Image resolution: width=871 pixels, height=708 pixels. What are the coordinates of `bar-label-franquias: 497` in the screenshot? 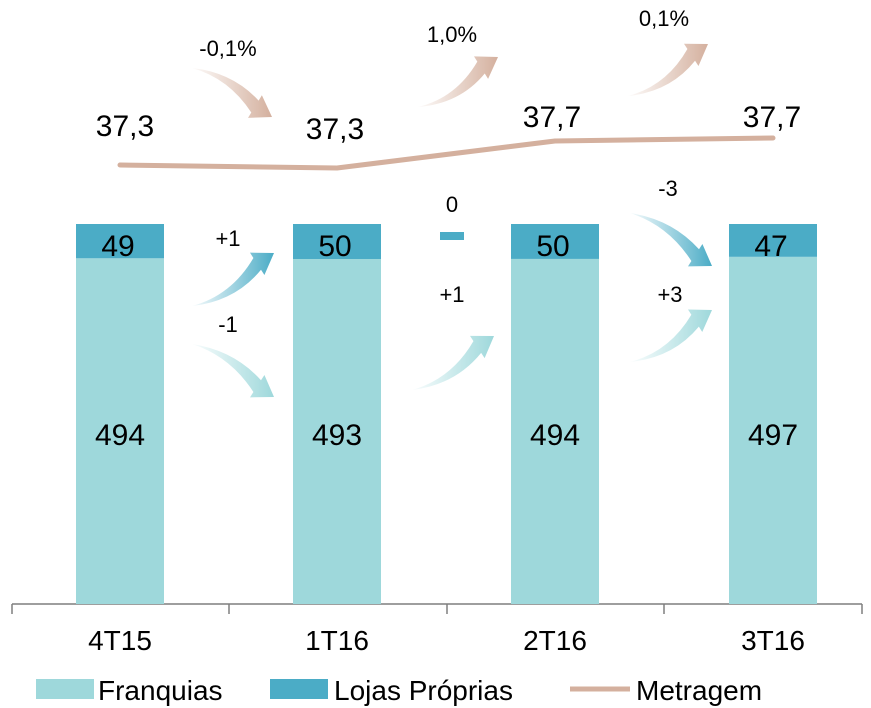 It's located at (773, 435).